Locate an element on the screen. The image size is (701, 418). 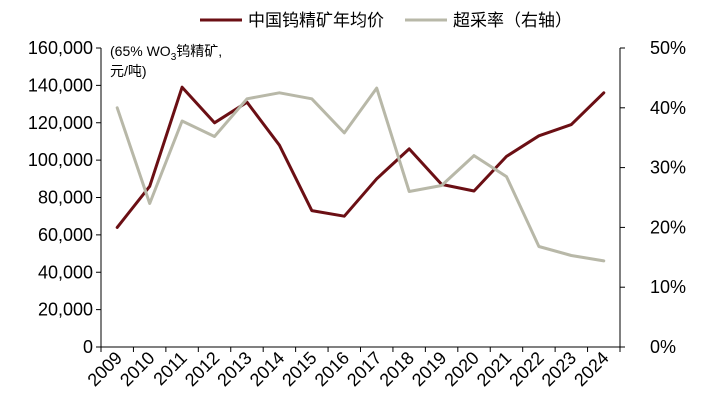
left-tick-label: 80,000 is located at coordinates (65, 198).